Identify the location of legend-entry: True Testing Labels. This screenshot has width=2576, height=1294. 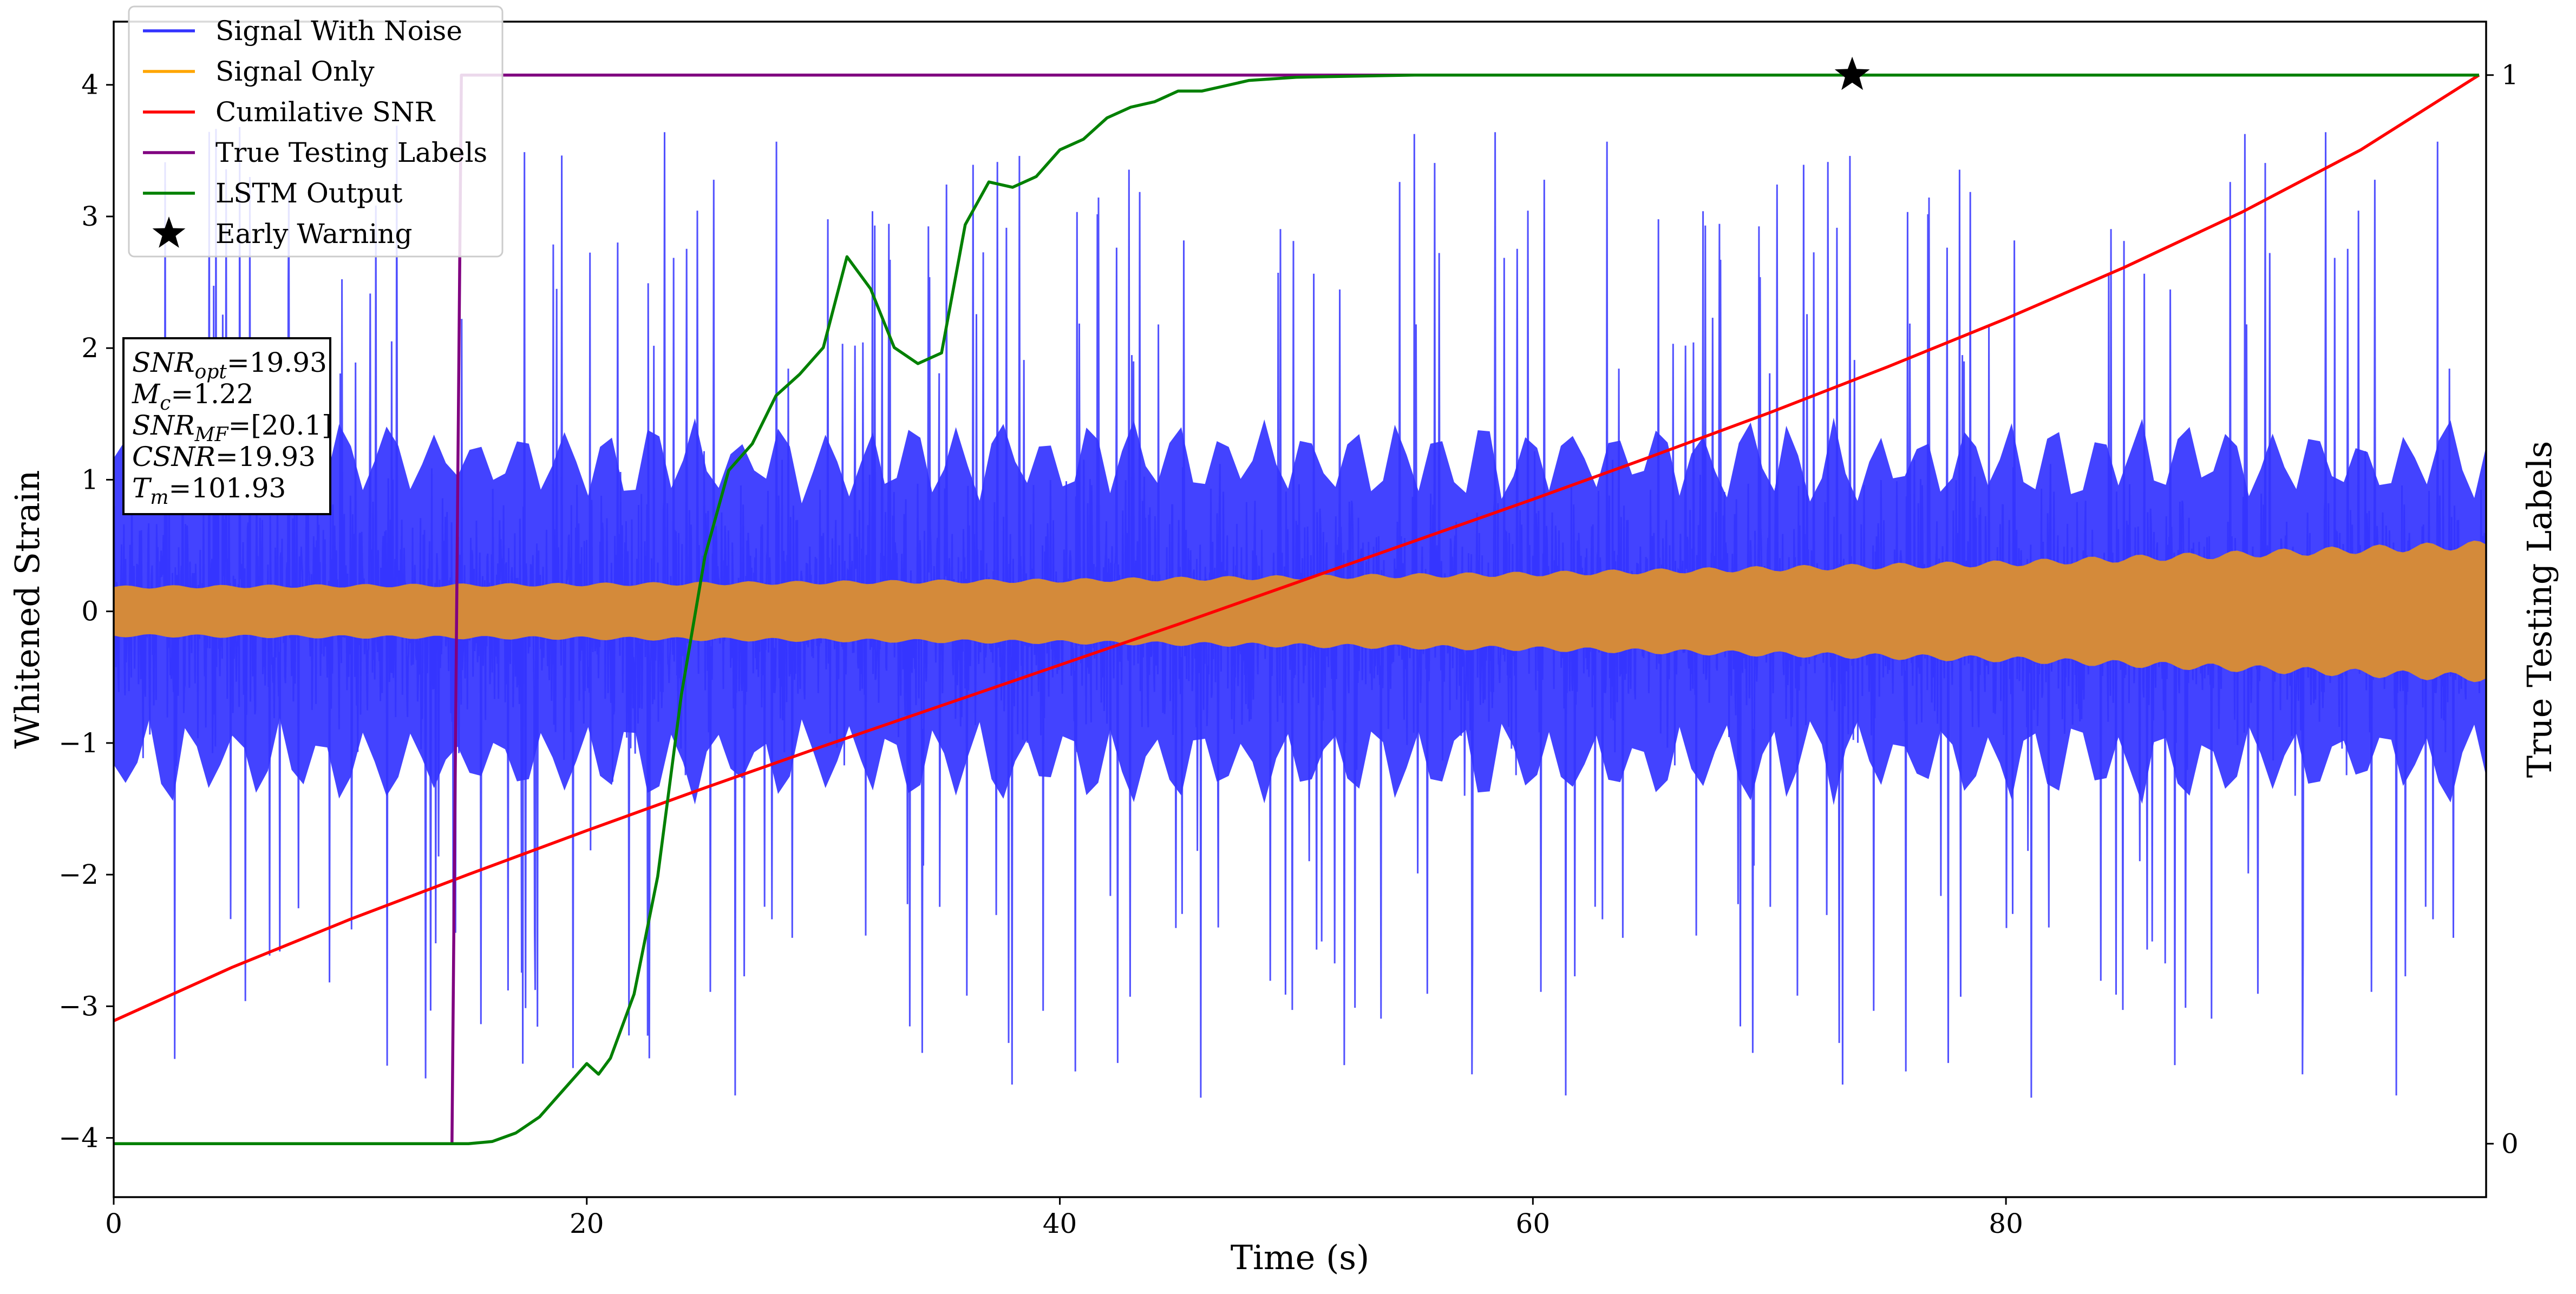
(315, 152).